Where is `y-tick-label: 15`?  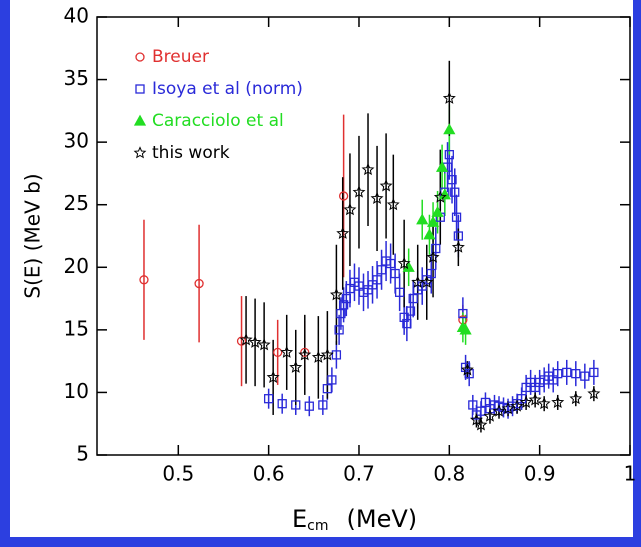
y-tick-label: 15 is located at coordinates (76, 328).